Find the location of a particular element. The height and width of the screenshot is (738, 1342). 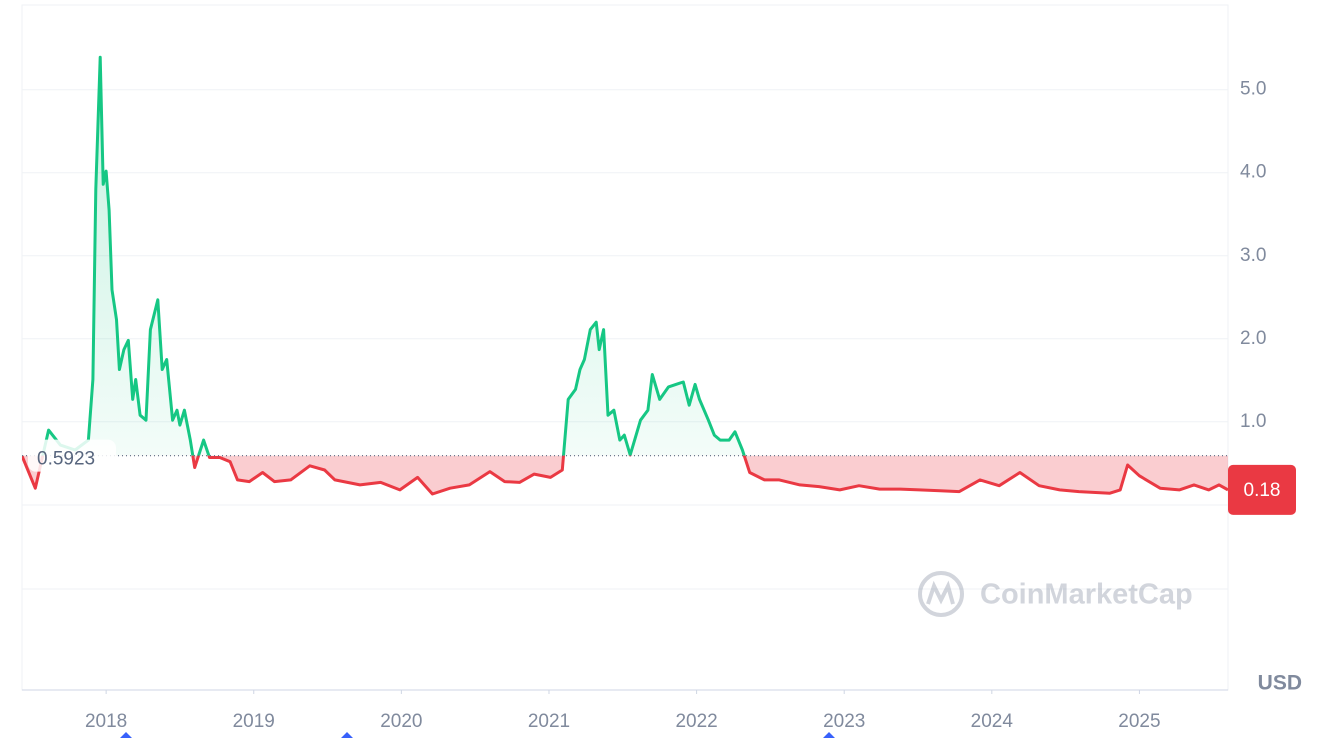

watermark-logo-mark is located at coordinates (940, 592).